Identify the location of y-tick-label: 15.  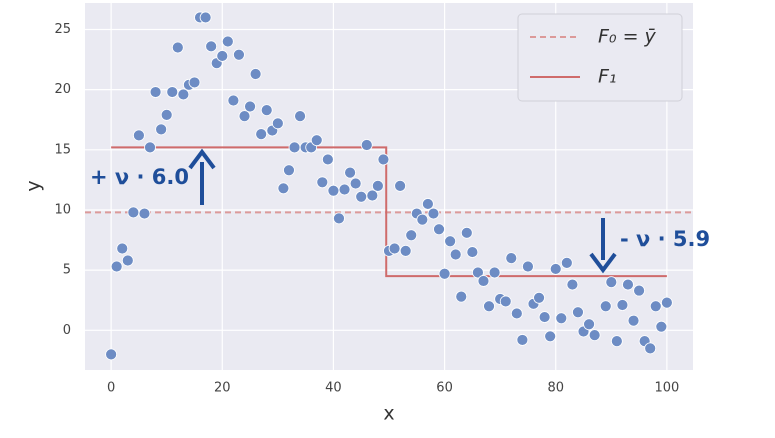
(62, 149).